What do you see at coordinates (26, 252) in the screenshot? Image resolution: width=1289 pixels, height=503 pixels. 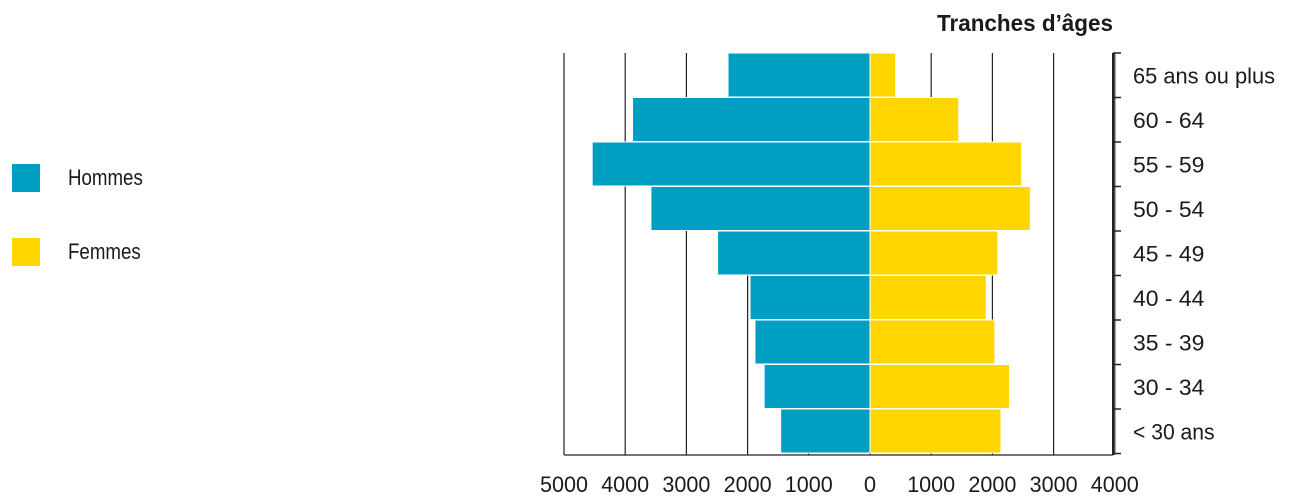 I see `legend-swatch-femmes` at bounding box center [26, 252].